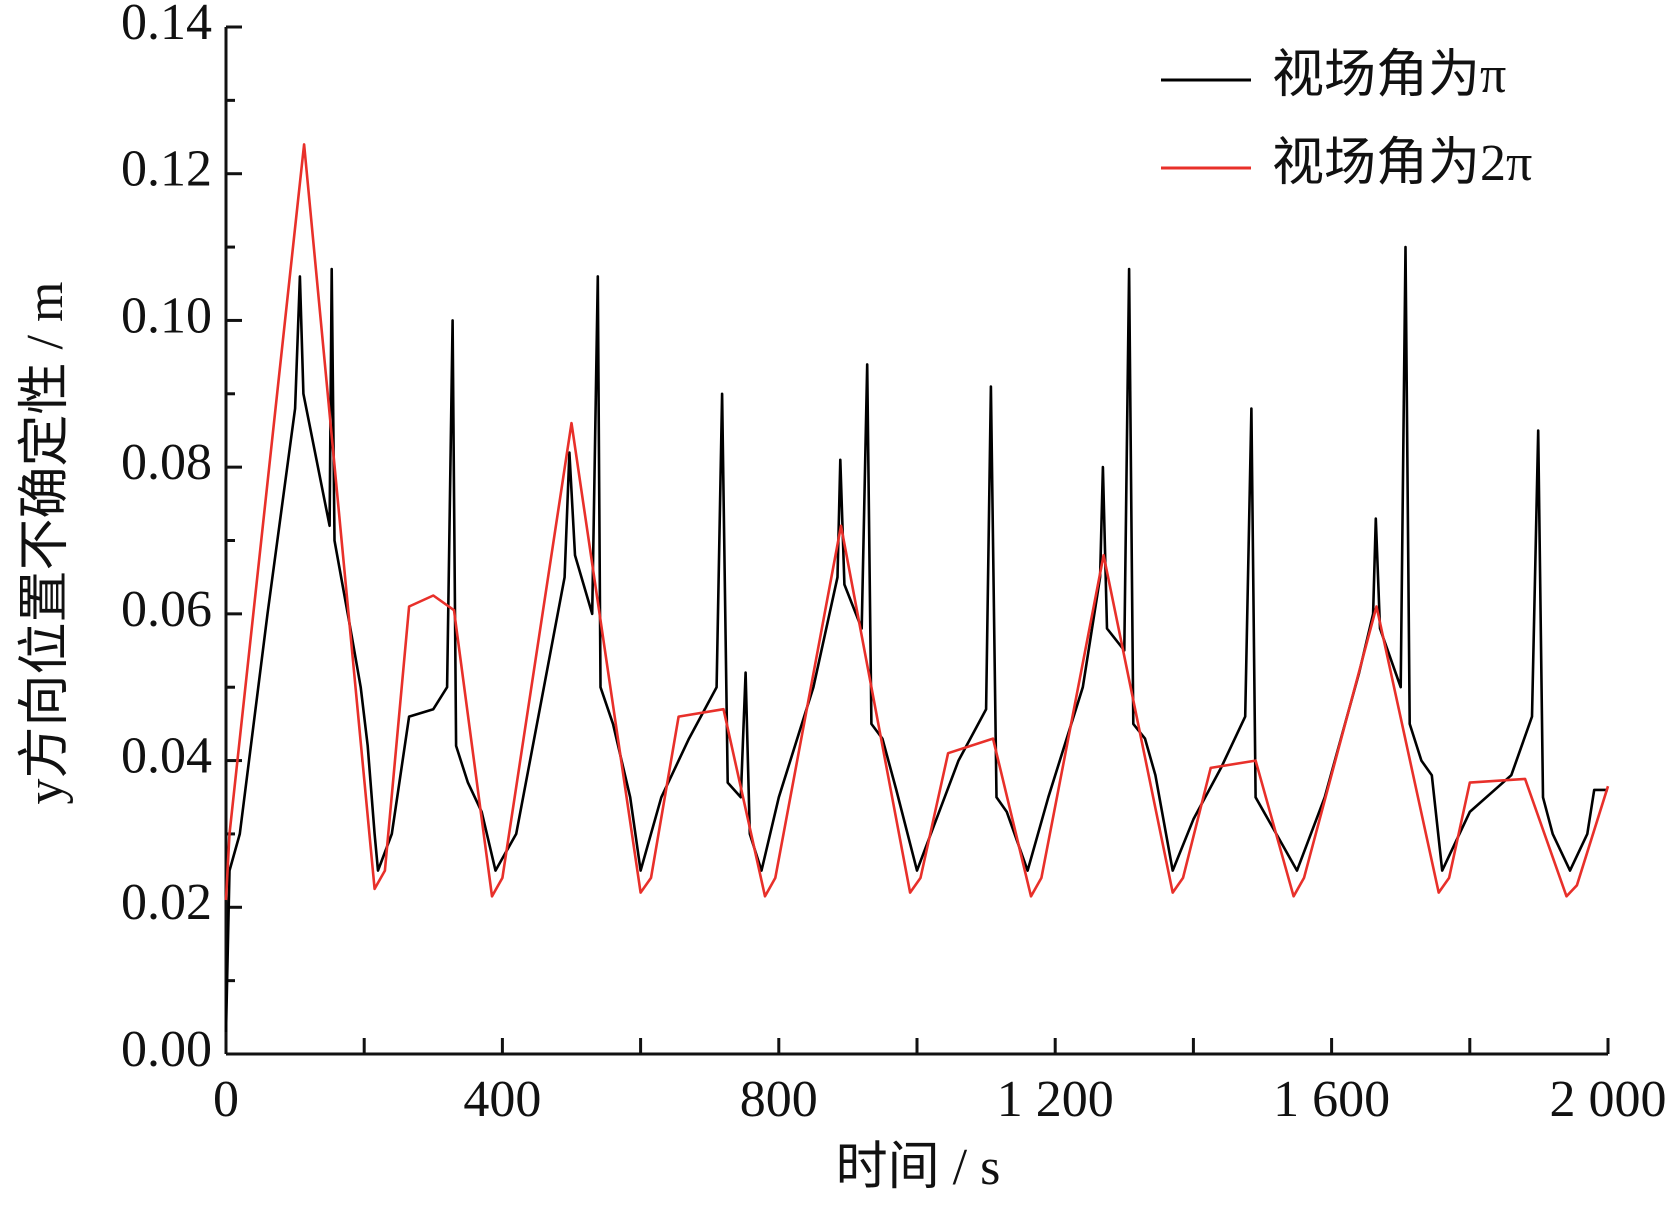 The image size is (1670, 1205). Describe the element at coordinates (1055, 1099) in the screenshot. I see `x-tick-label: 1 200` at that location.